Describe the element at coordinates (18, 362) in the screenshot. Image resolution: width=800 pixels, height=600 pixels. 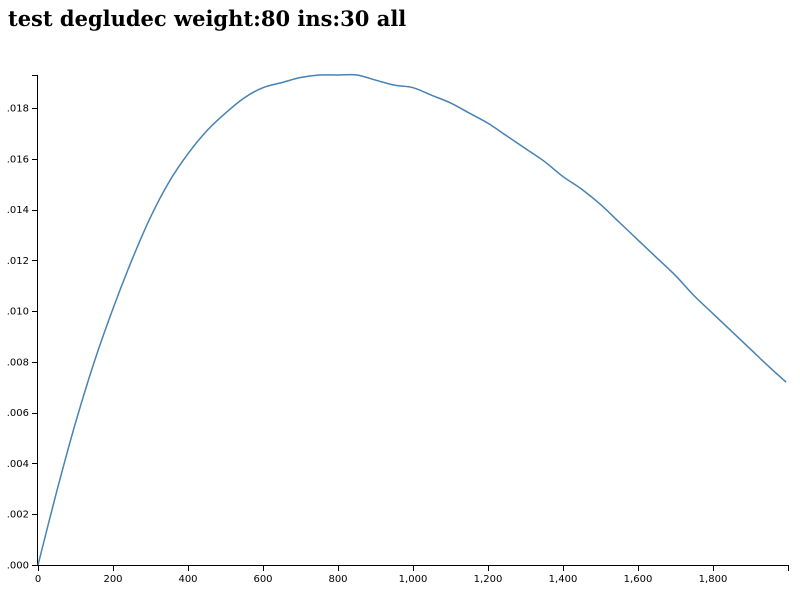
I see `y-tick-label: .008` at that location.